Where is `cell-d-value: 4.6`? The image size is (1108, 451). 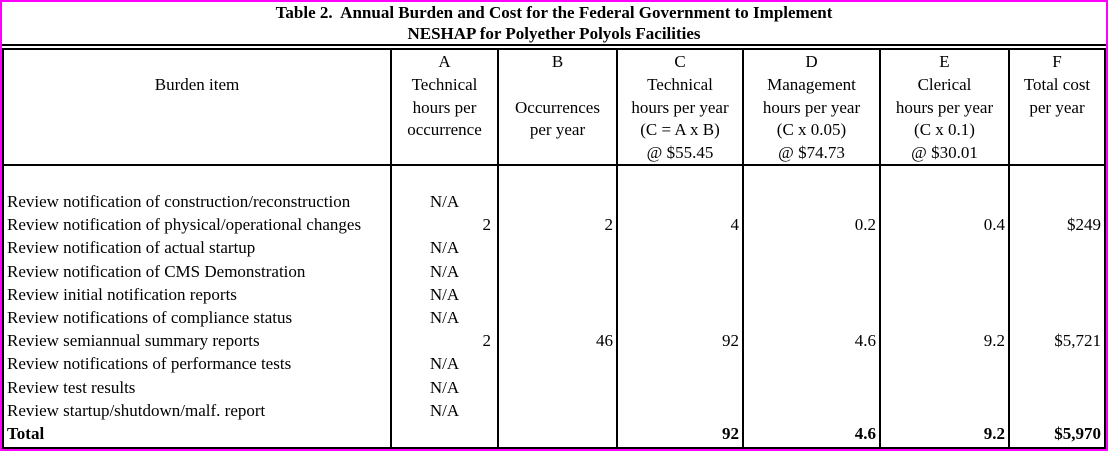
cell-d-value: 4.6 is located at coordinates (865, 341).